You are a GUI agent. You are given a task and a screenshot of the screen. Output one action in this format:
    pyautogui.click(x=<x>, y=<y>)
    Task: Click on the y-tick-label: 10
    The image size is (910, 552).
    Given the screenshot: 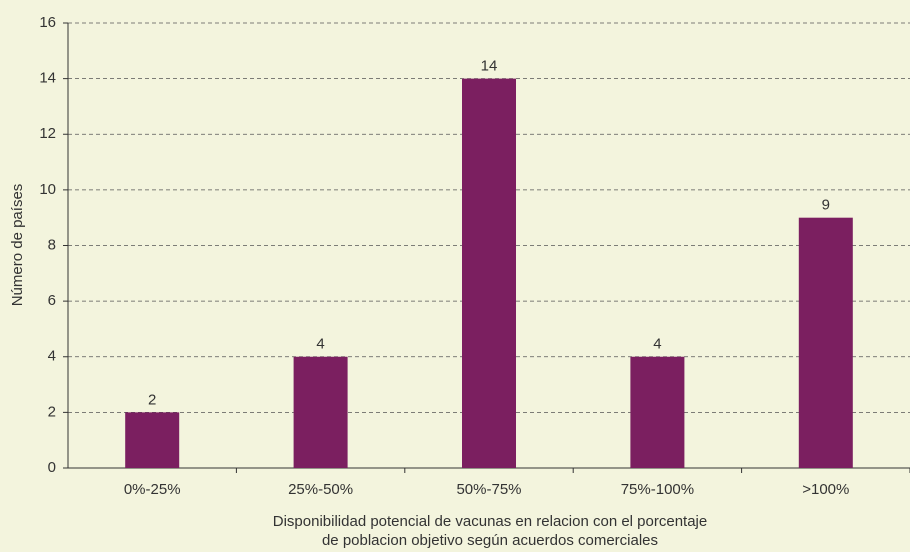 What is the action you would take?
    pyautogui.click(x=47, y=189)
    